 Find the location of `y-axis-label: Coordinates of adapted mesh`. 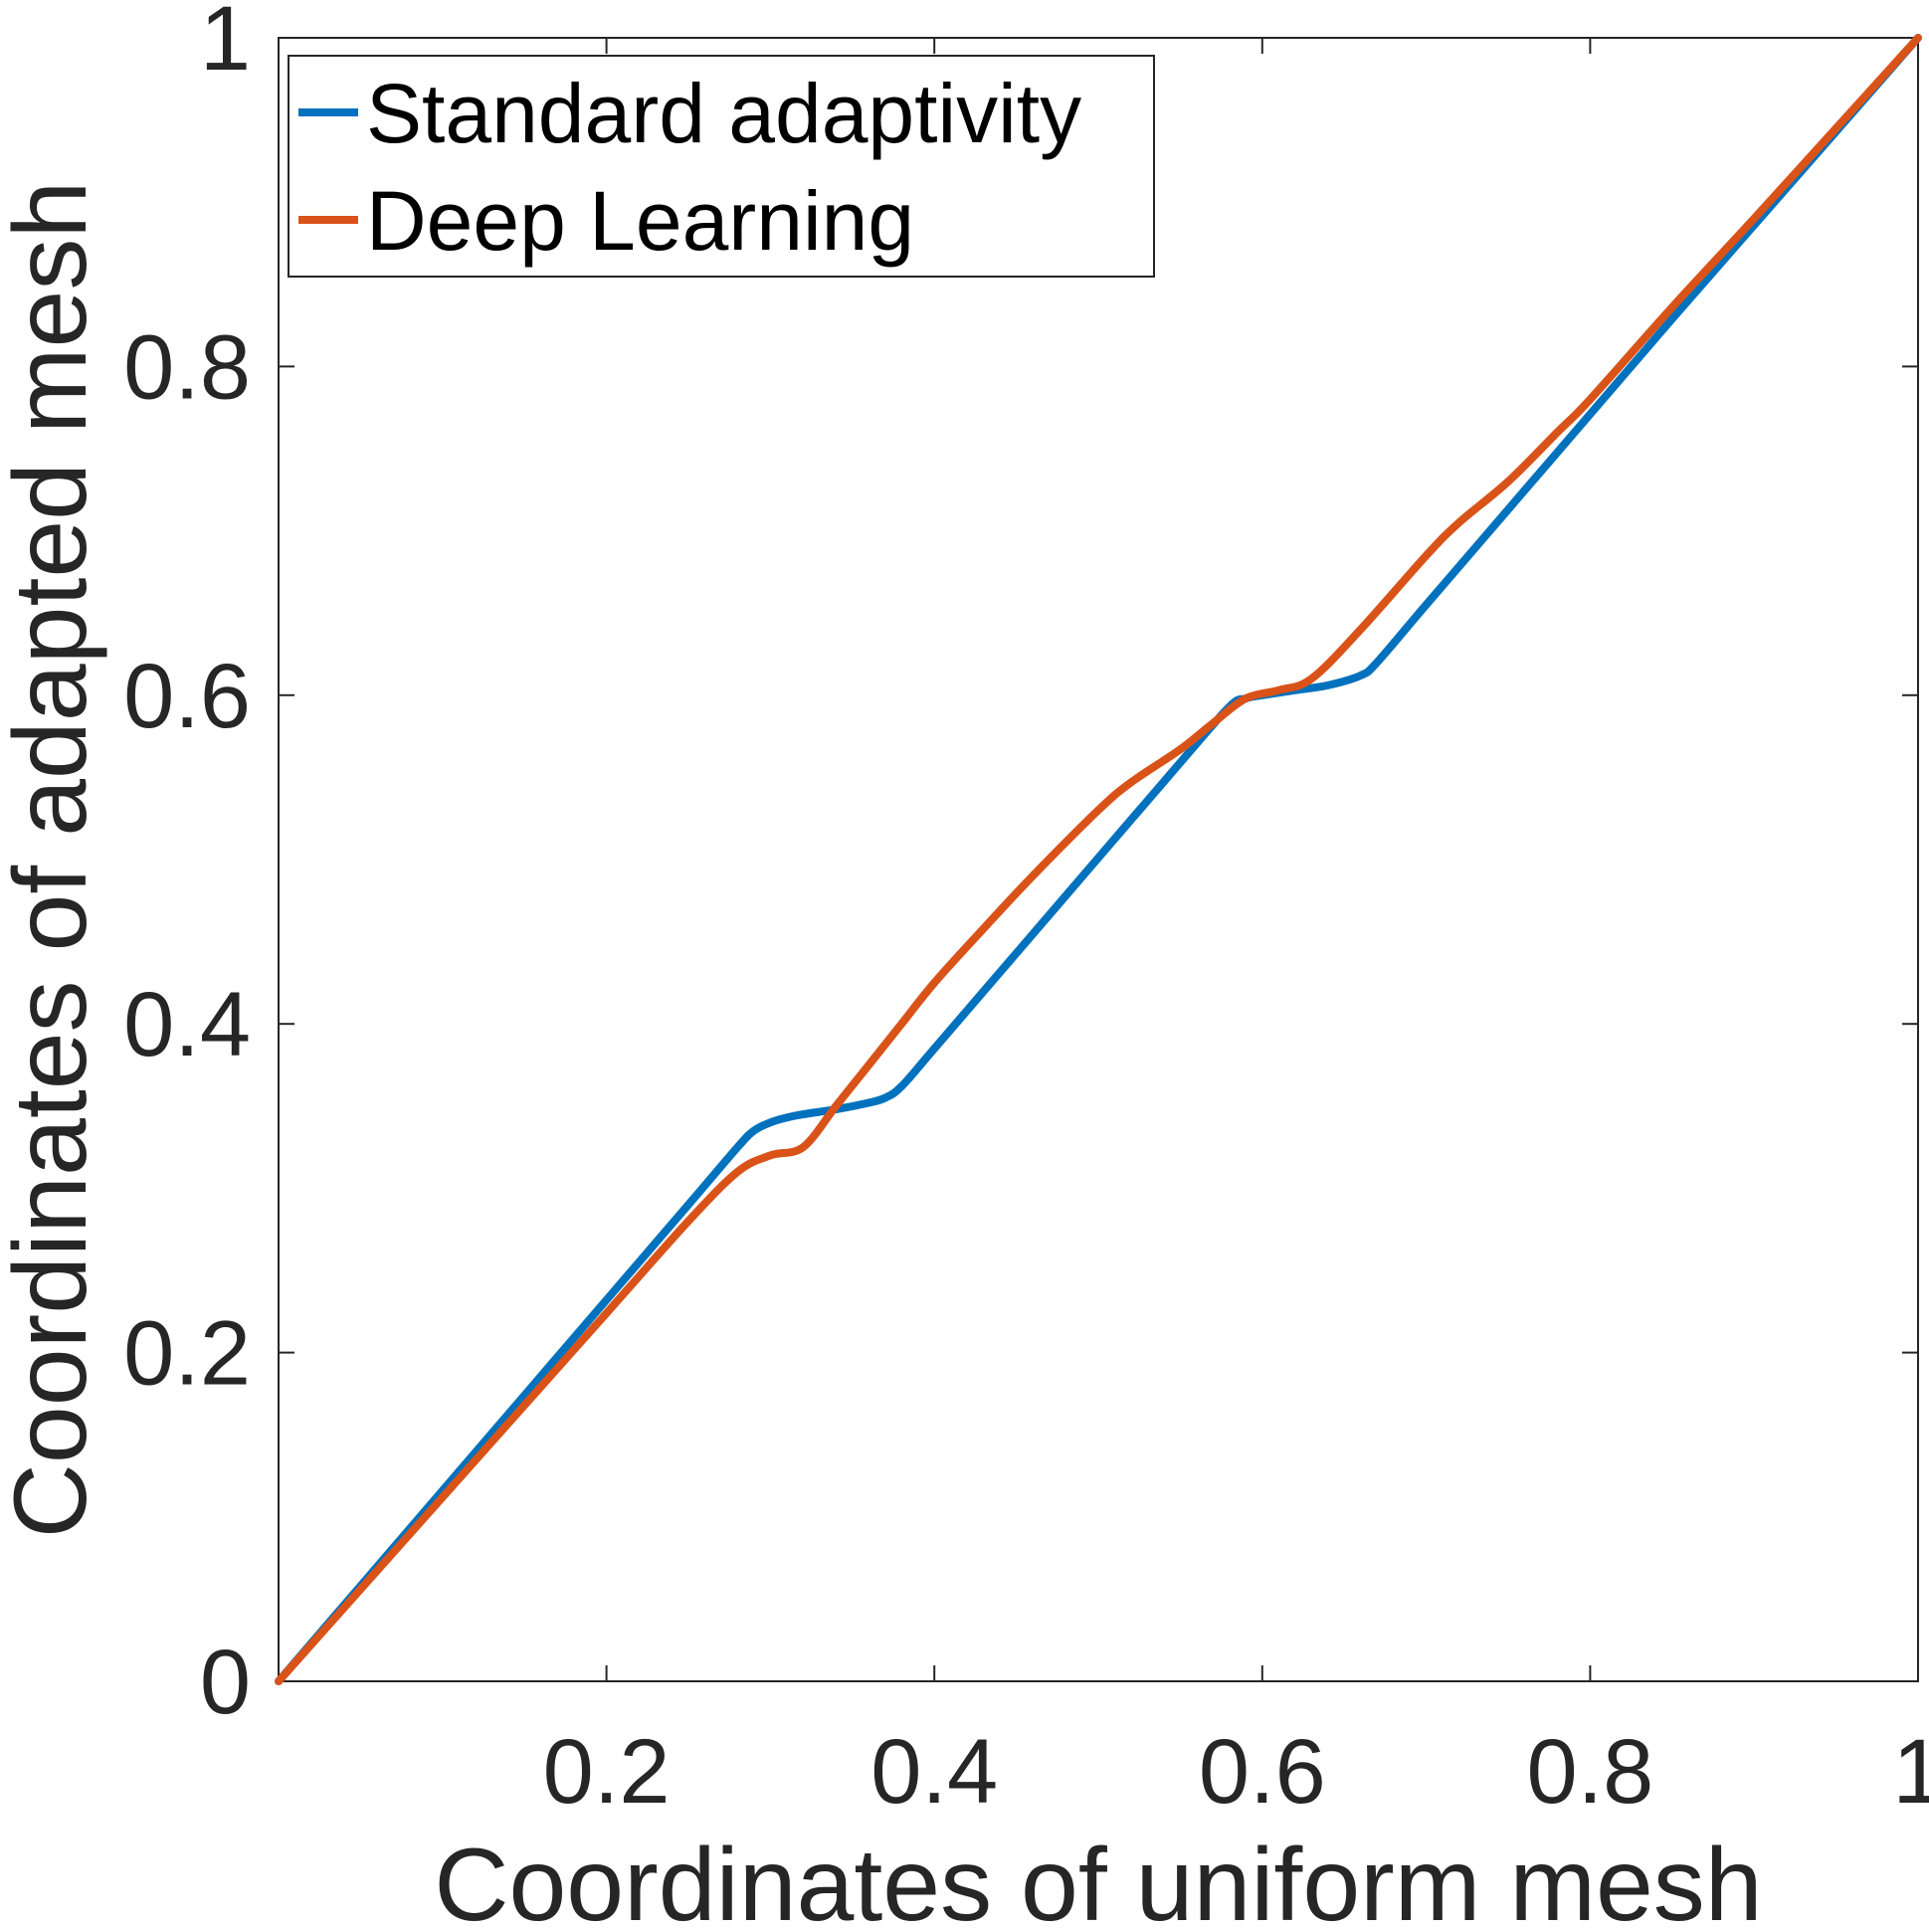

y-axis-label: Coordinates of adapted mesh is located at coordinates (54, 859).